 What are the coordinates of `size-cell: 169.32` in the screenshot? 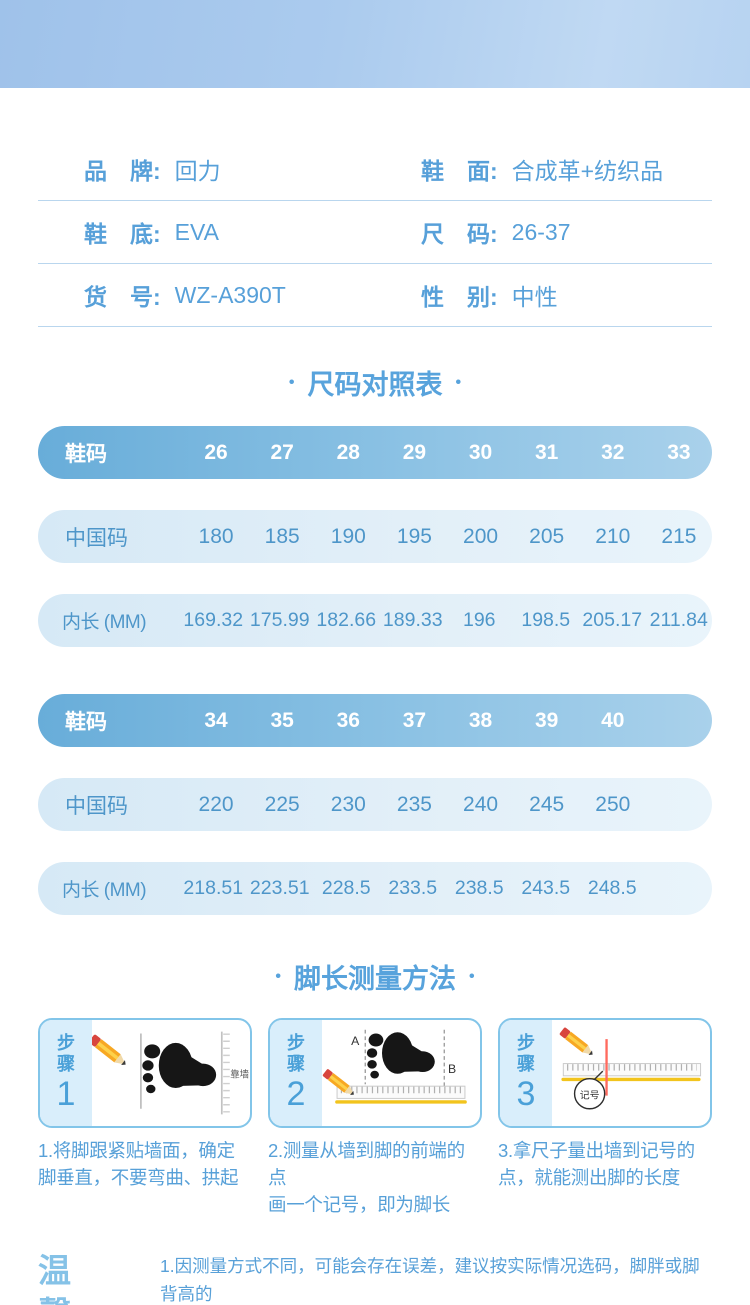 It's located at (213, 620).